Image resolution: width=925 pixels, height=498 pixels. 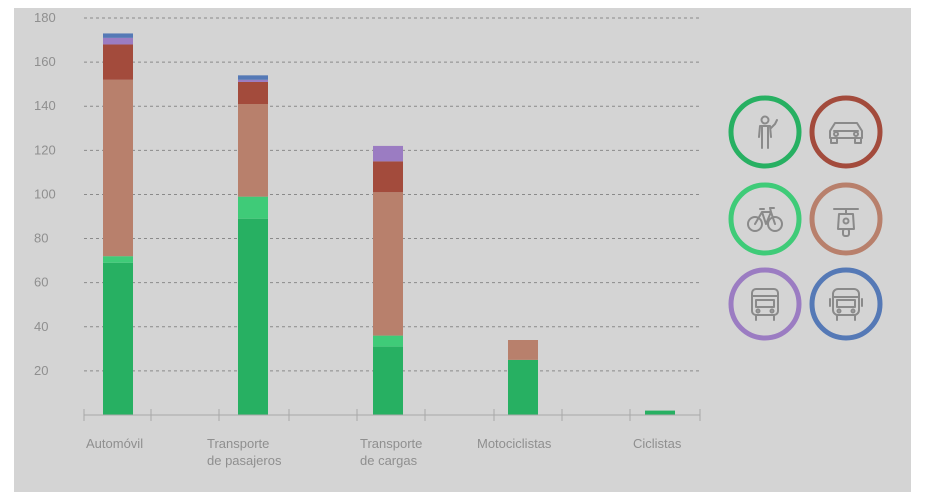 I want to click on x-axis, so click(x=392, y=415).